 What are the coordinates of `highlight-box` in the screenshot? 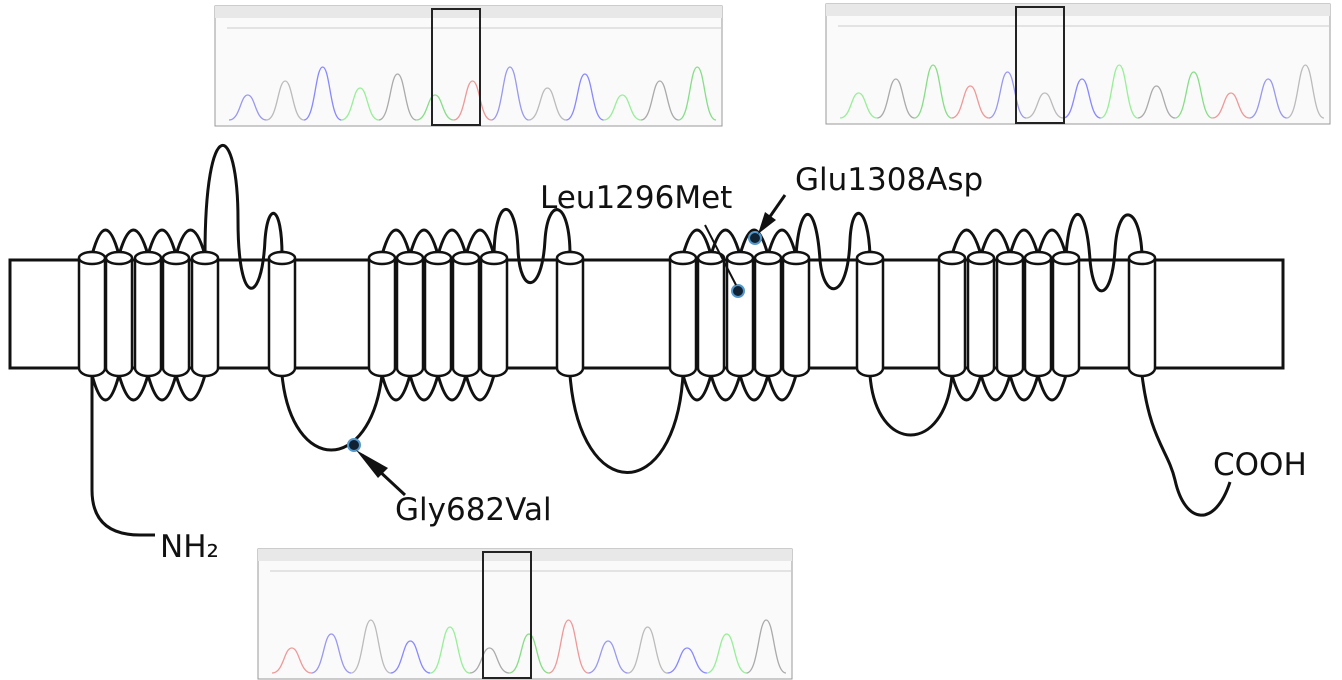 It's located at (1040, 65).